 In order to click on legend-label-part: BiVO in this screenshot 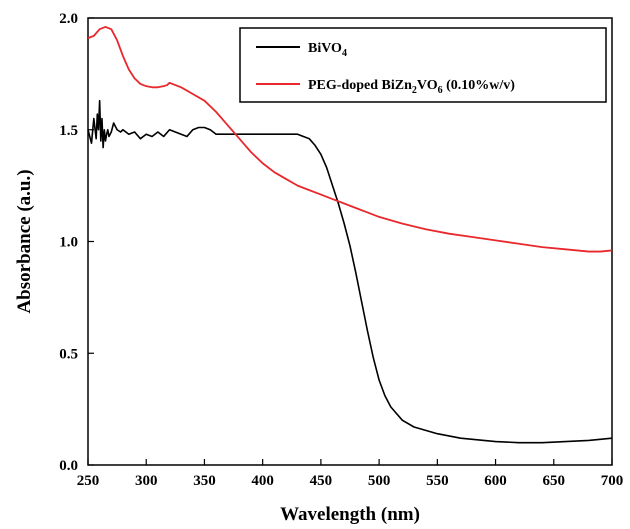, I will do `click(325, 48)`.